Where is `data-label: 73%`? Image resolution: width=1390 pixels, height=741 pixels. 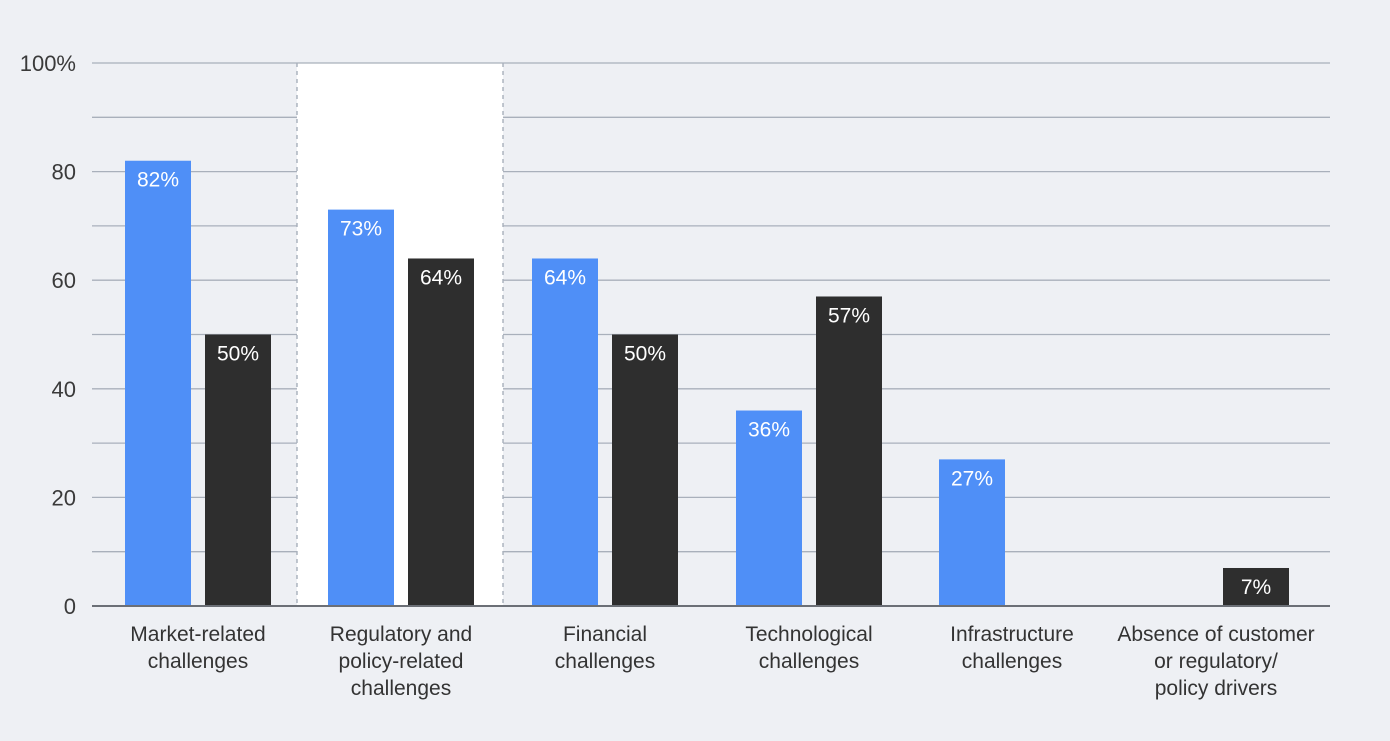
data-label: 73% is located at coordinates (361, 229).